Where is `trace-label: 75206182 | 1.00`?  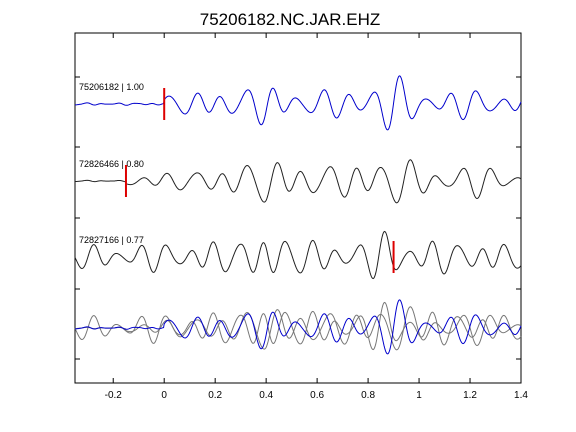 trace-label: 75206182 | 1.00 is located at coordinates (111, 87).